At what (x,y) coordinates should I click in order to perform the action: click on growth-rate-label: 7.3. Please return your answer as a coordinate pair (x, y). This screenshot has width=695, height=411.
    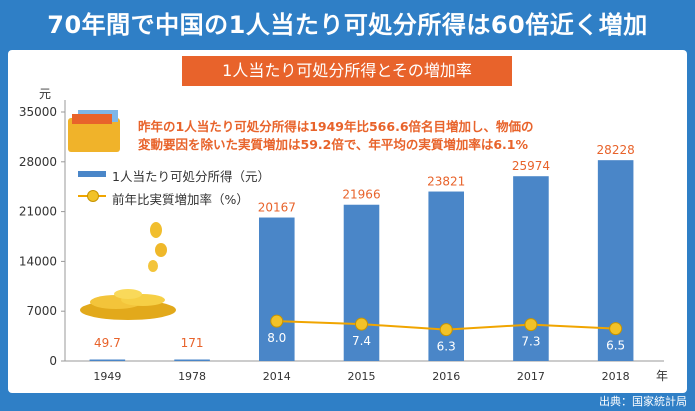
    Looking at the image, I should click on (530, 342).